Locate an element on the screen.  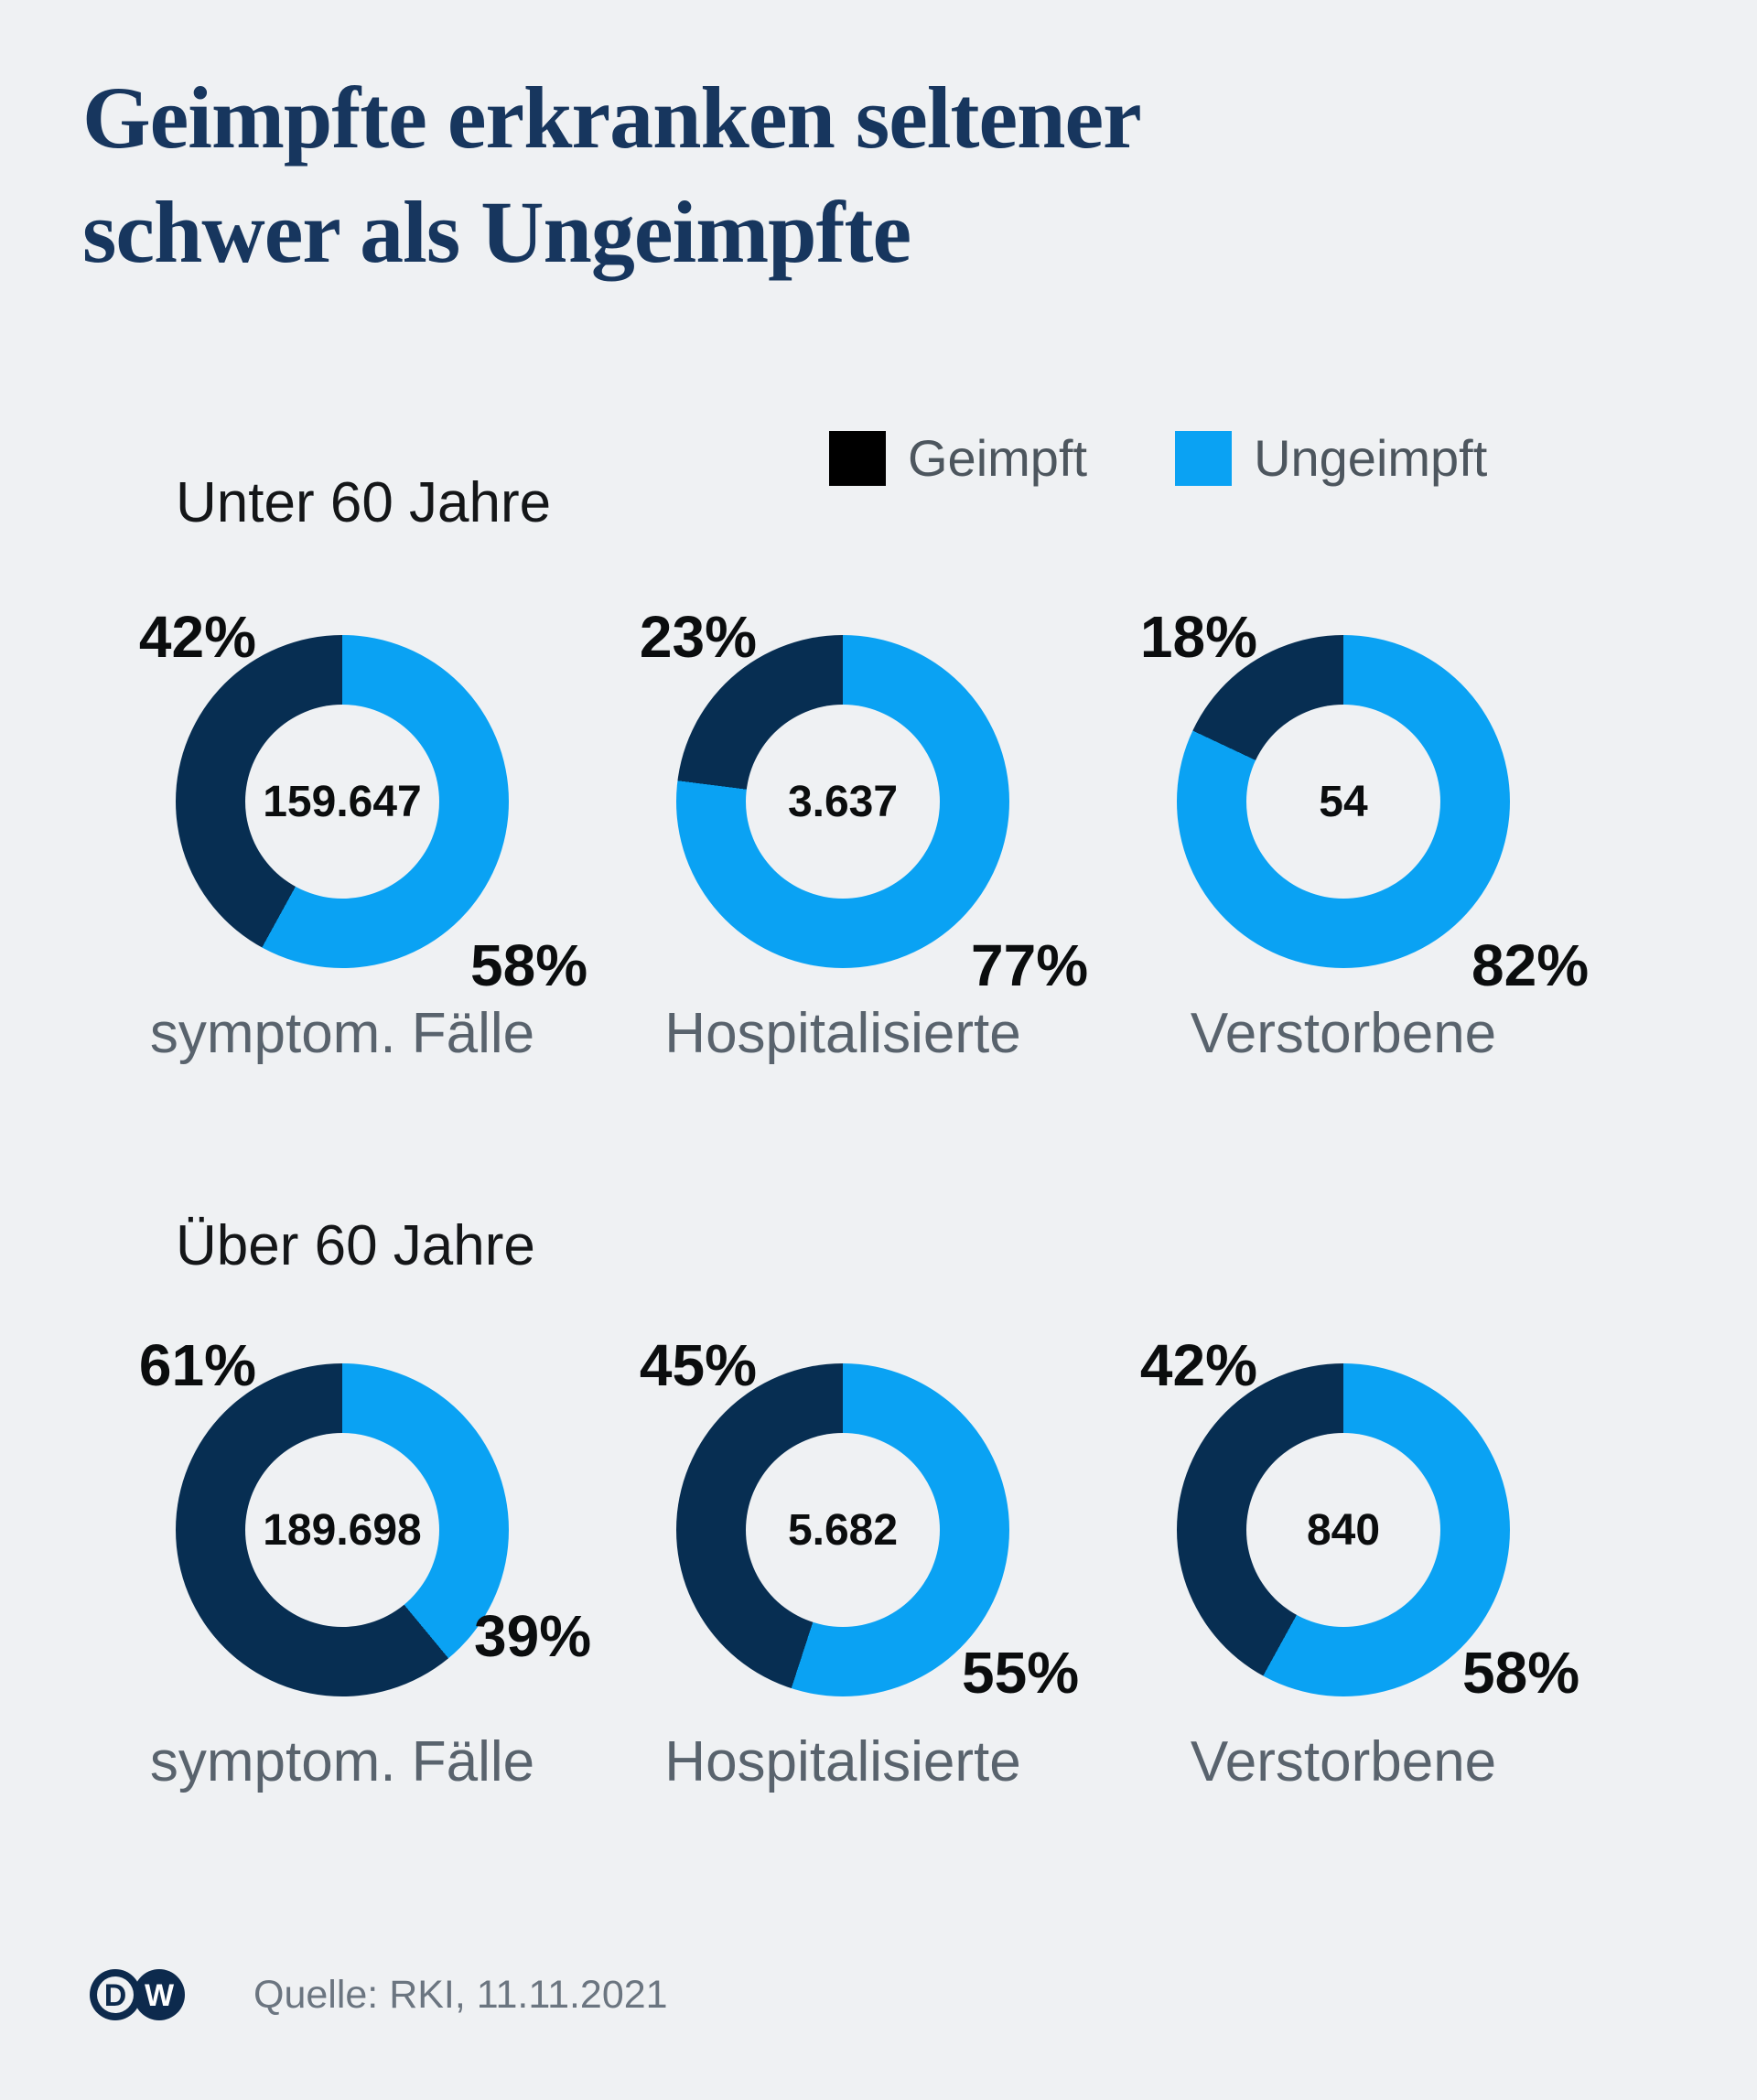
legend-label-ungeimpft: Ungeimpft is located at coordinates (1371, 458).